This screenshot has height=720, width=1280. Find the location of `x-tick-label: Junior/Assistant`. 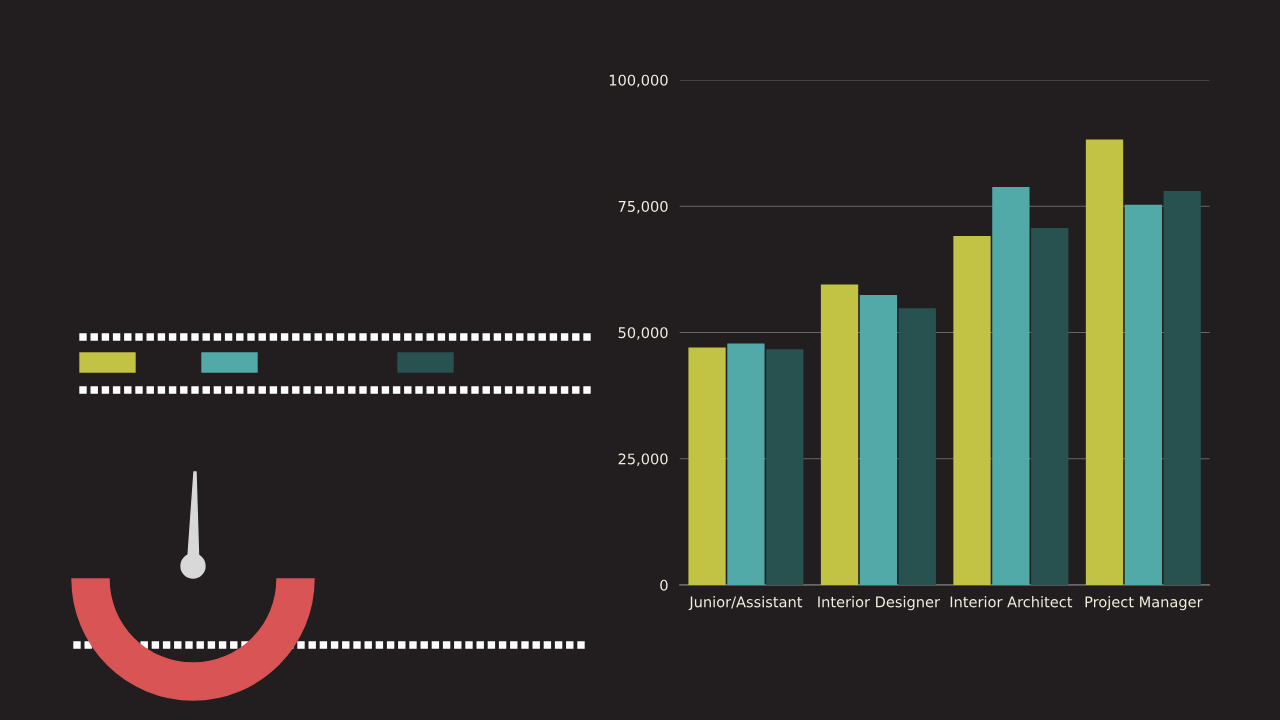

x-tick-label: Junior/Assistant is located at coordinates (745, 603).